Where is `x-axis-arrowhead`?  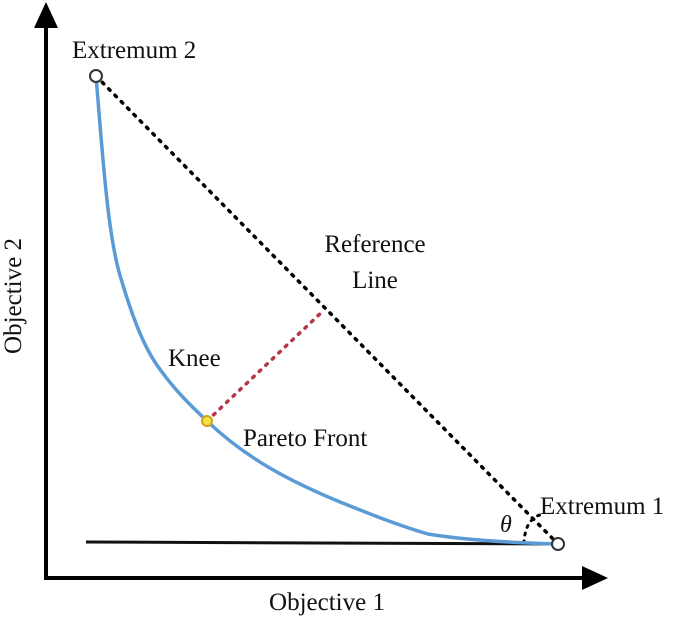
x-axis-arrowhead is located at coordinates (595, 578).